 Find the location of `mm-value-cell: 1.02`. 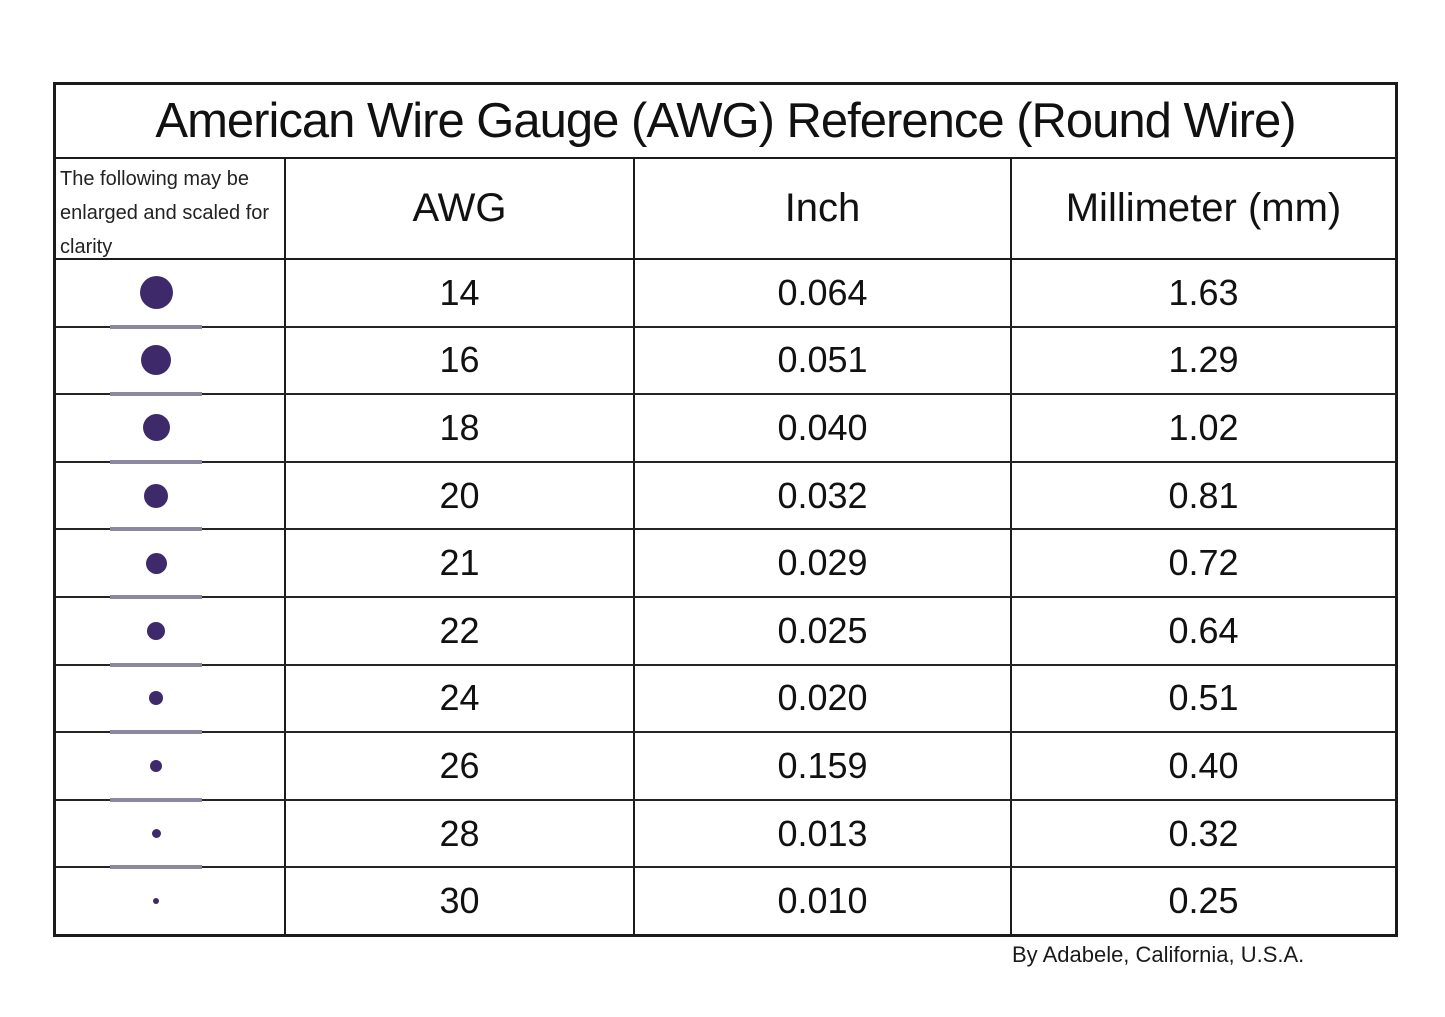

mm-value-cell: 1.02 is located at coordinates (1203, 428).